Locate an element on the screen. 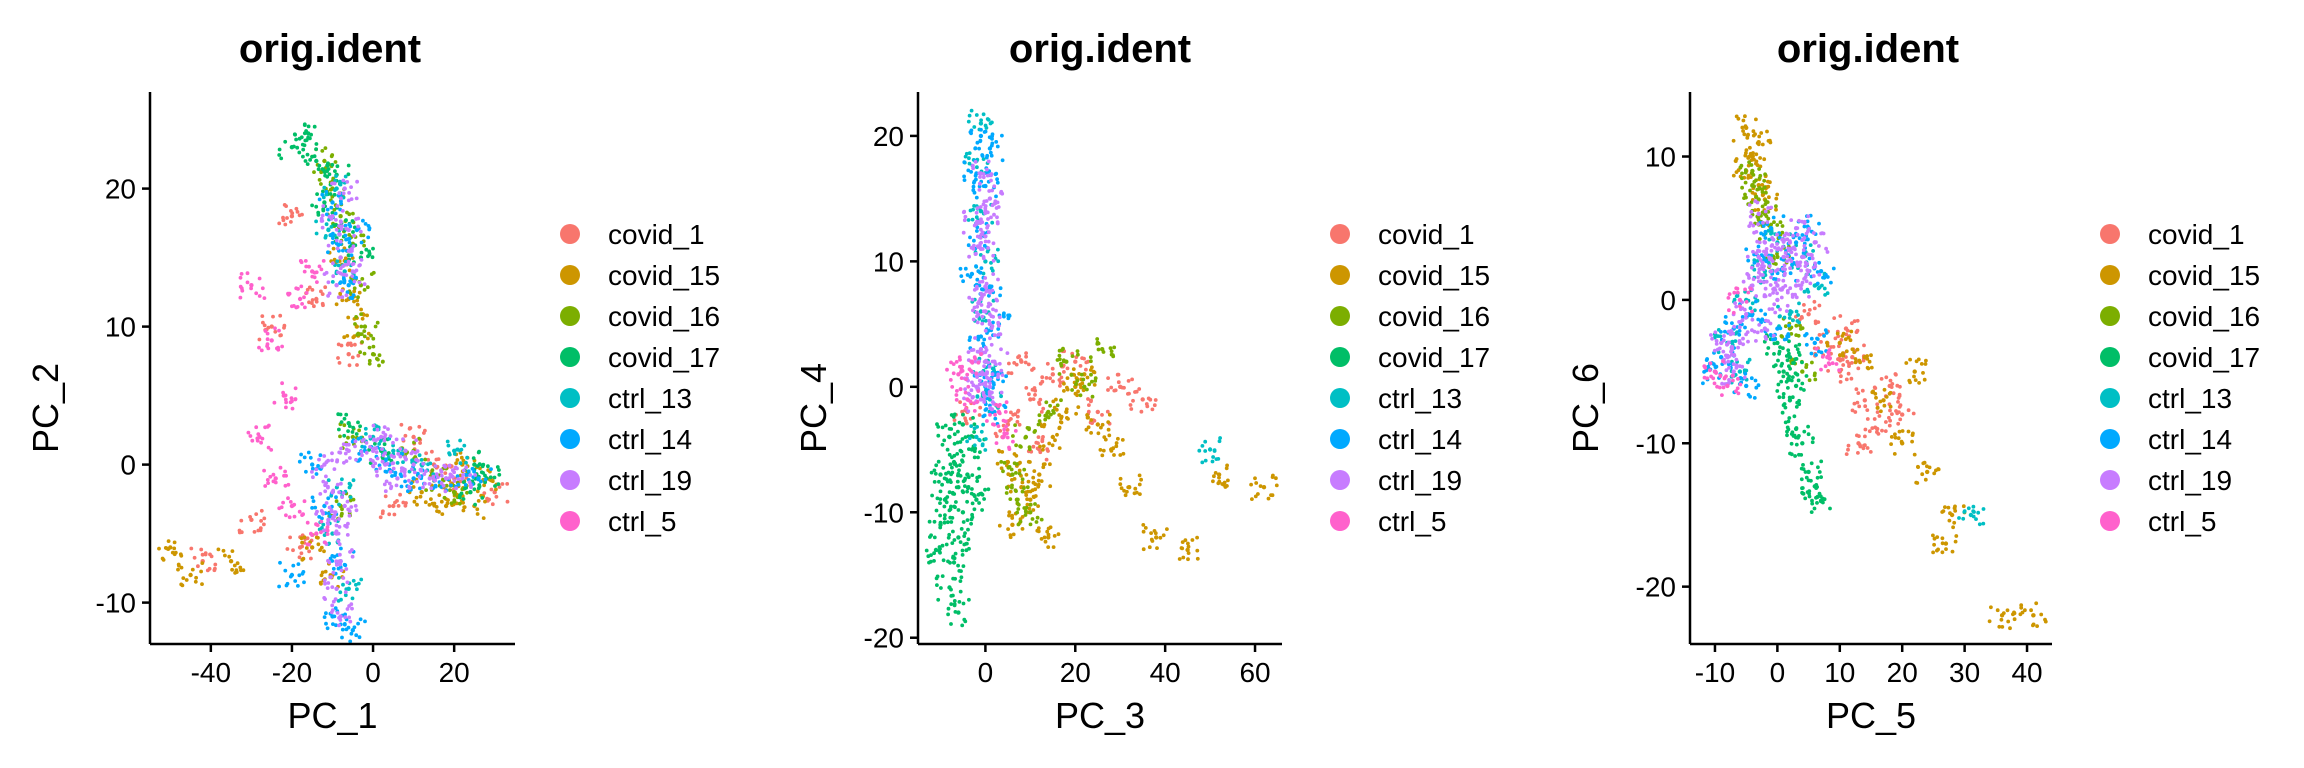 Image resolution: width=2304 pixels, height=768 pixels. legend-label: ctrl_14 is located at coordinates (1420, 439).